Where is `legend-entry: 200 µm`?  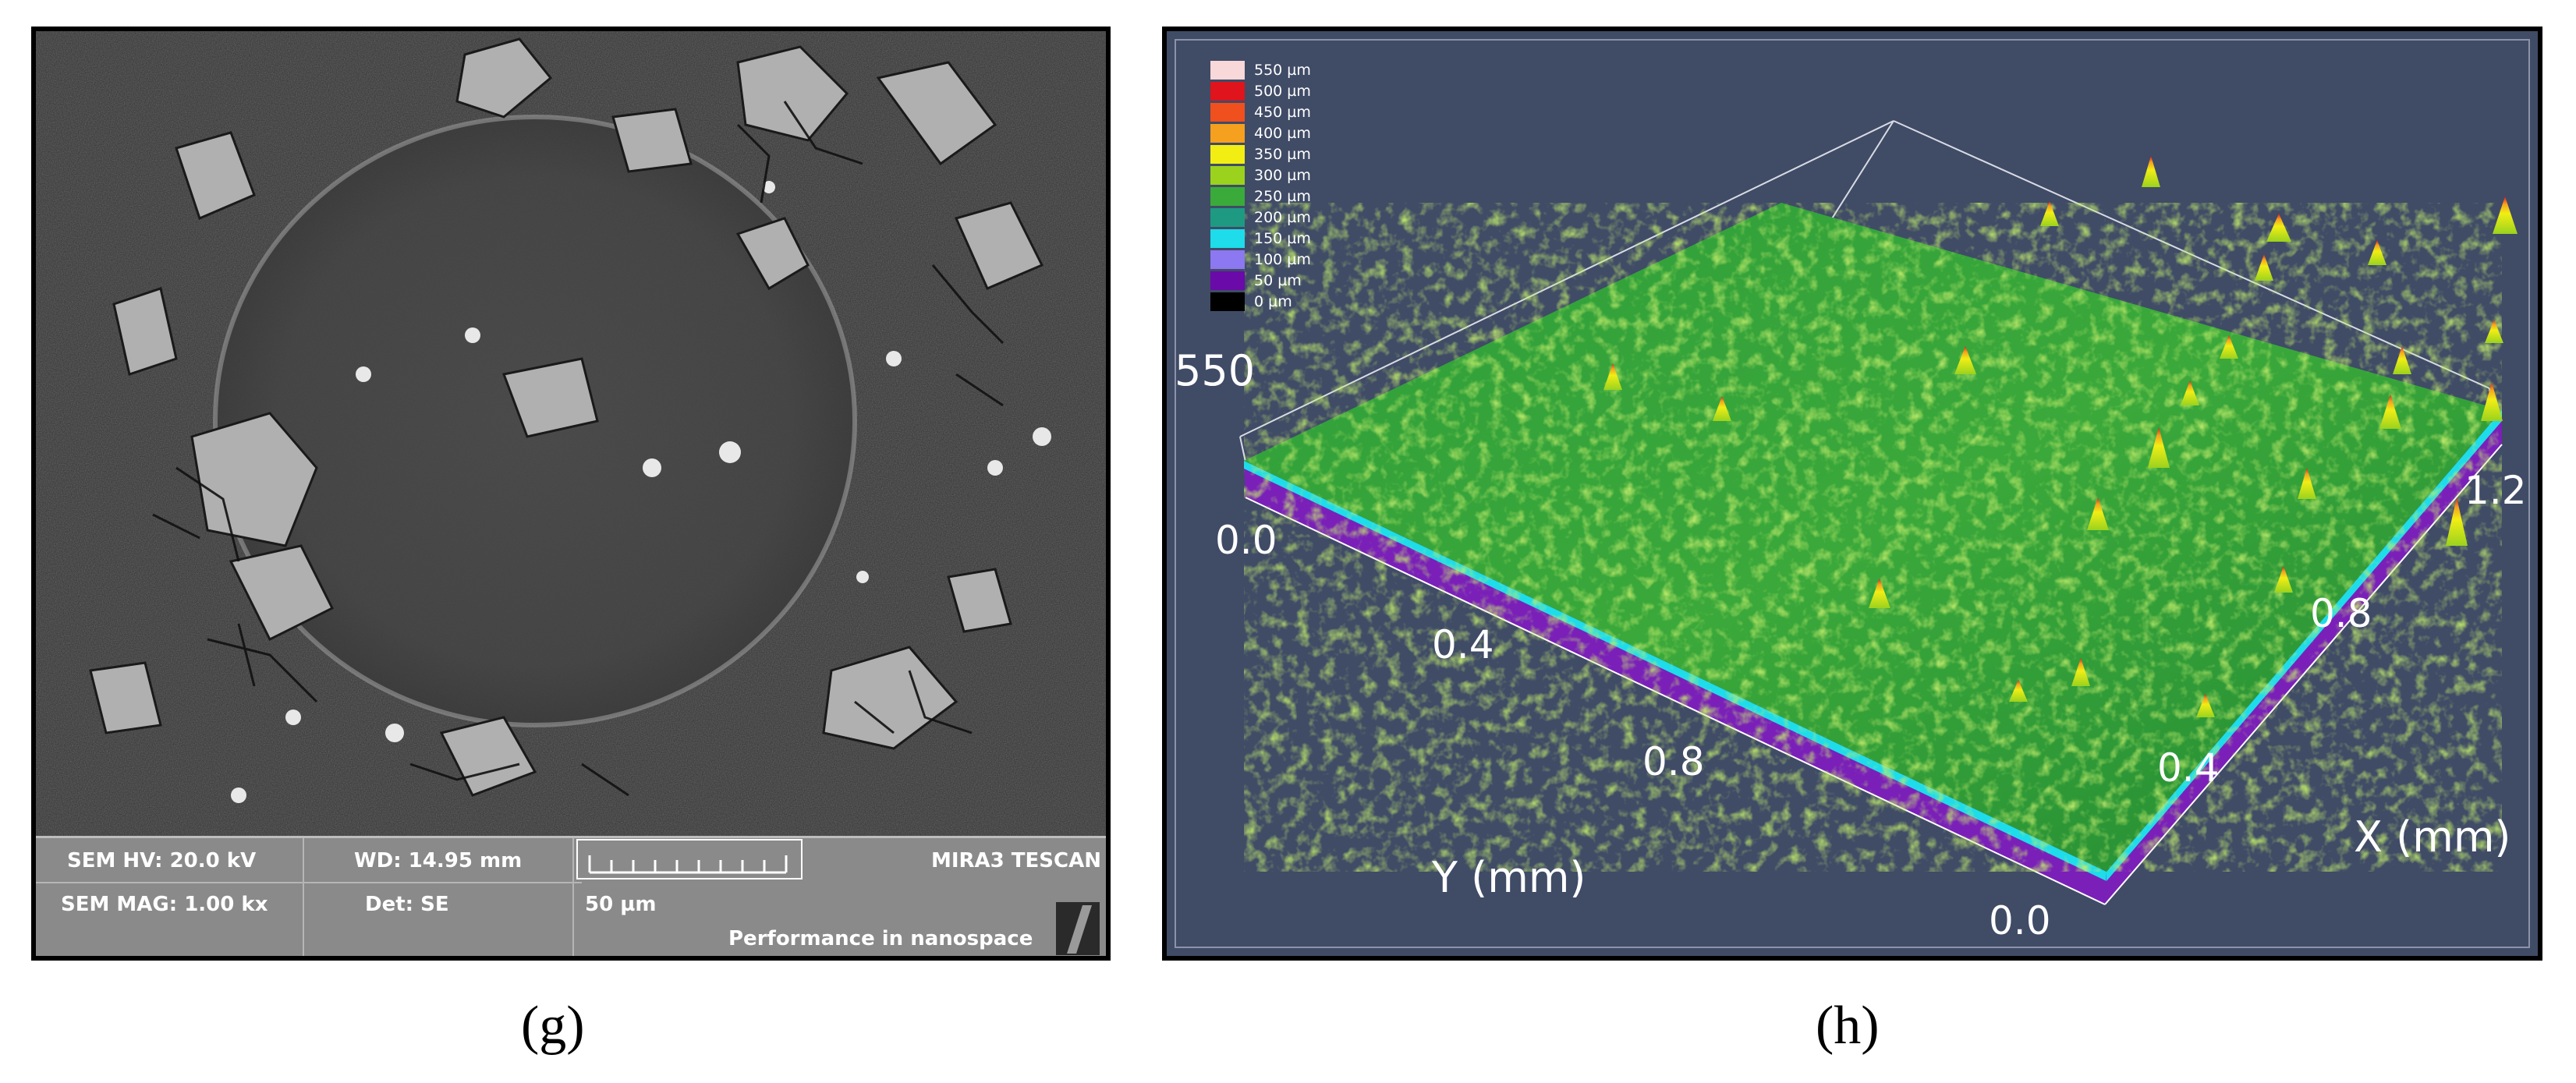
legend-entry: 200 µm is located at coordinates (1288, 217).